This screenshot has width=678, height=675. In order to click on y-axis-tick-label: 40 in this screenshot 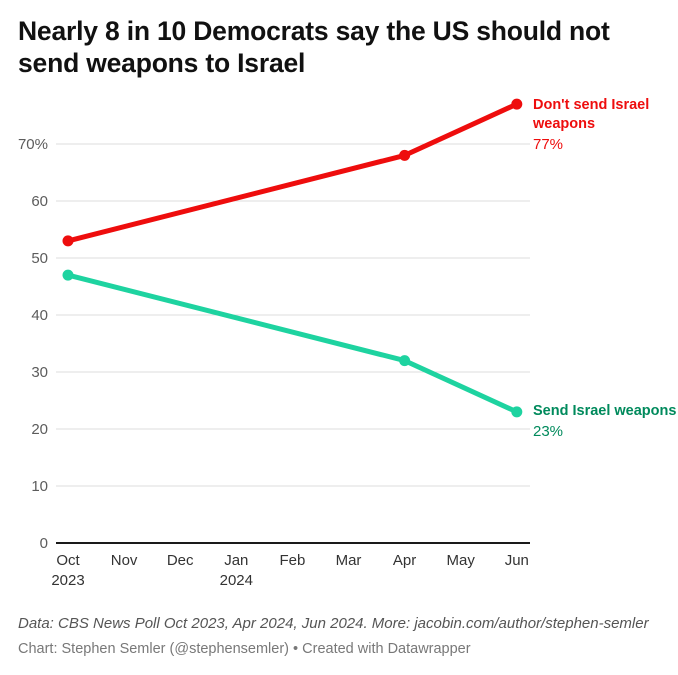, I will do `click(39, 315)`.